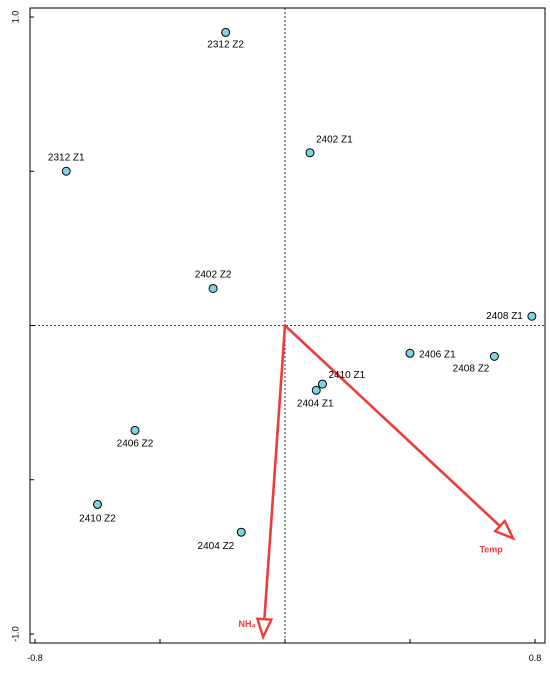  What do you see at coordinates (15, 17) in the screenshot?
I see `y-tick-label: 1.0` at bounding box center [15, 17].